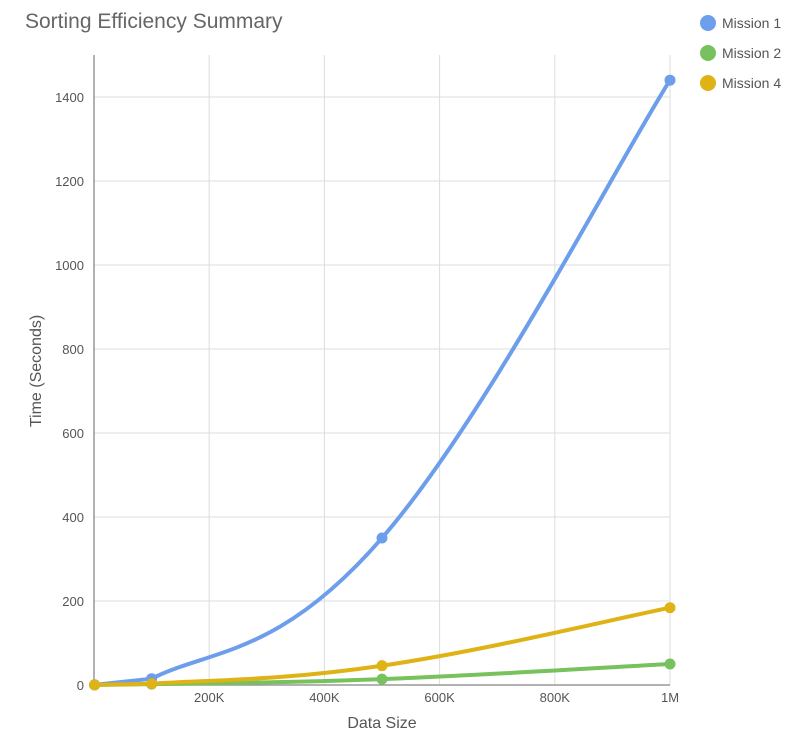 This screenshot has width=800, height=737. I want to click on y-tick-label: 0, so click(80, 685).